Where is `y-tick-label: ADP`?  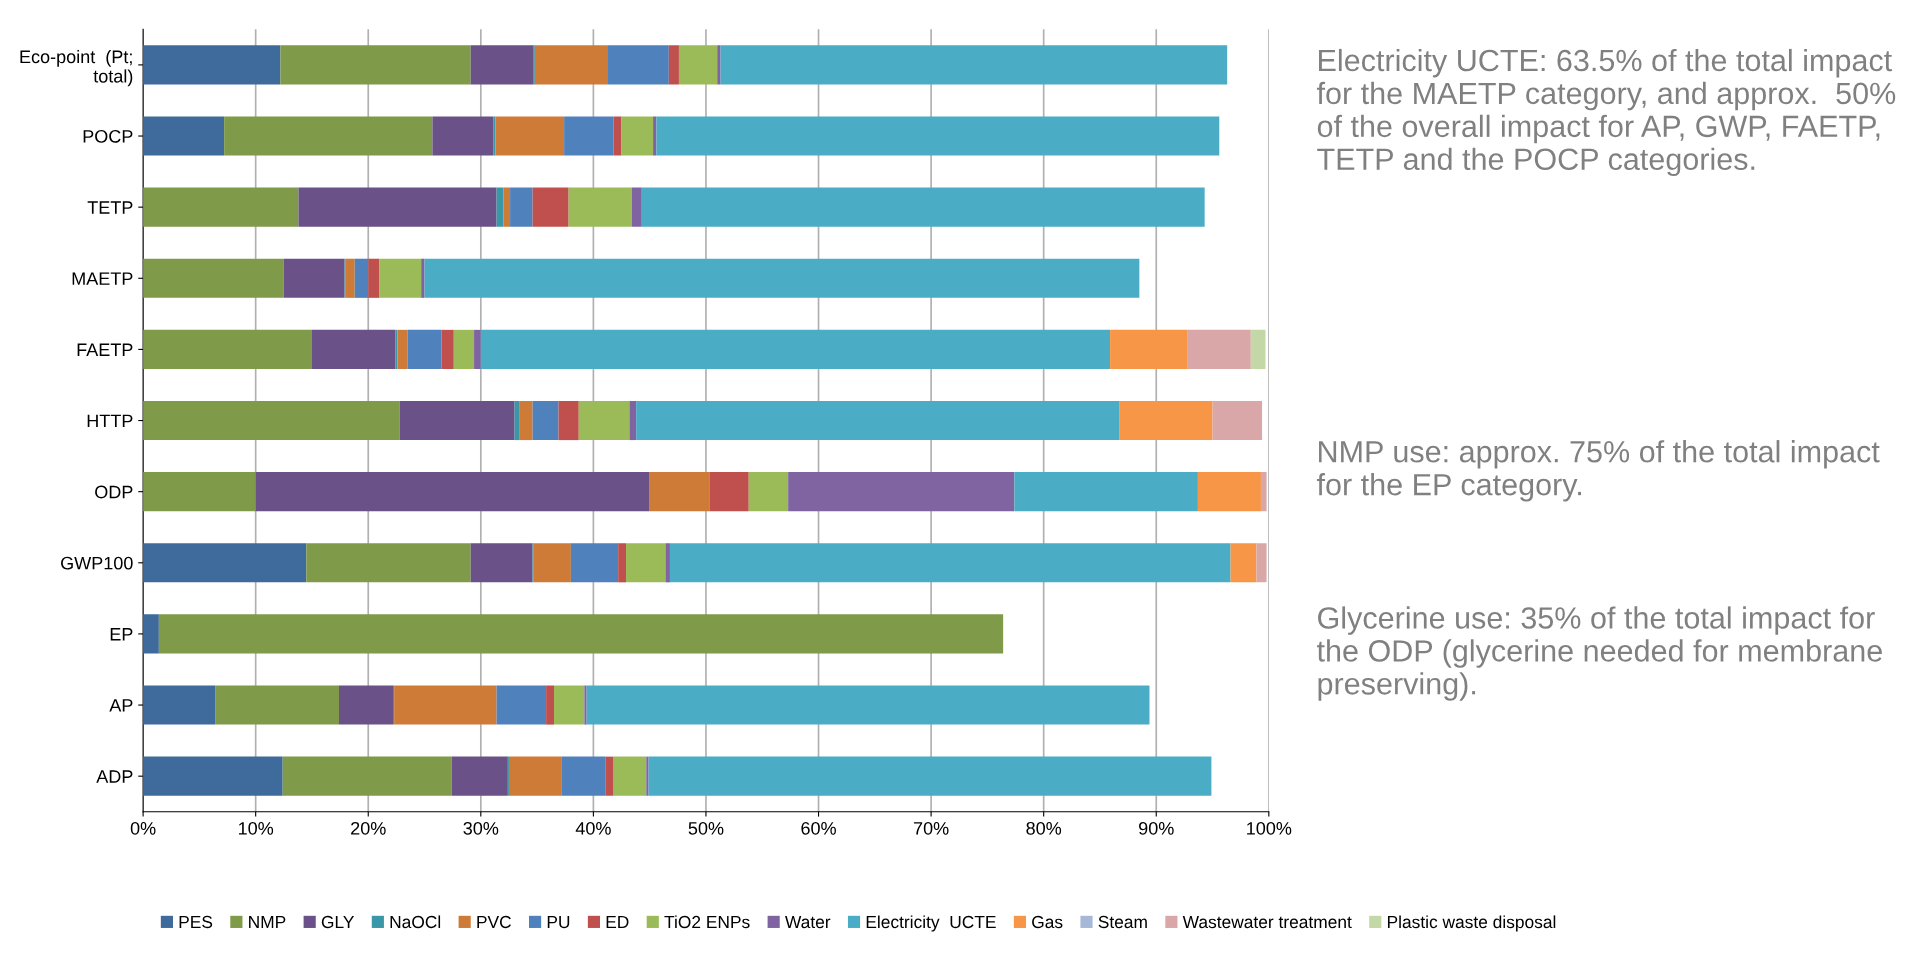 y-tick-label: ADP is located at coordinates (114, 776).